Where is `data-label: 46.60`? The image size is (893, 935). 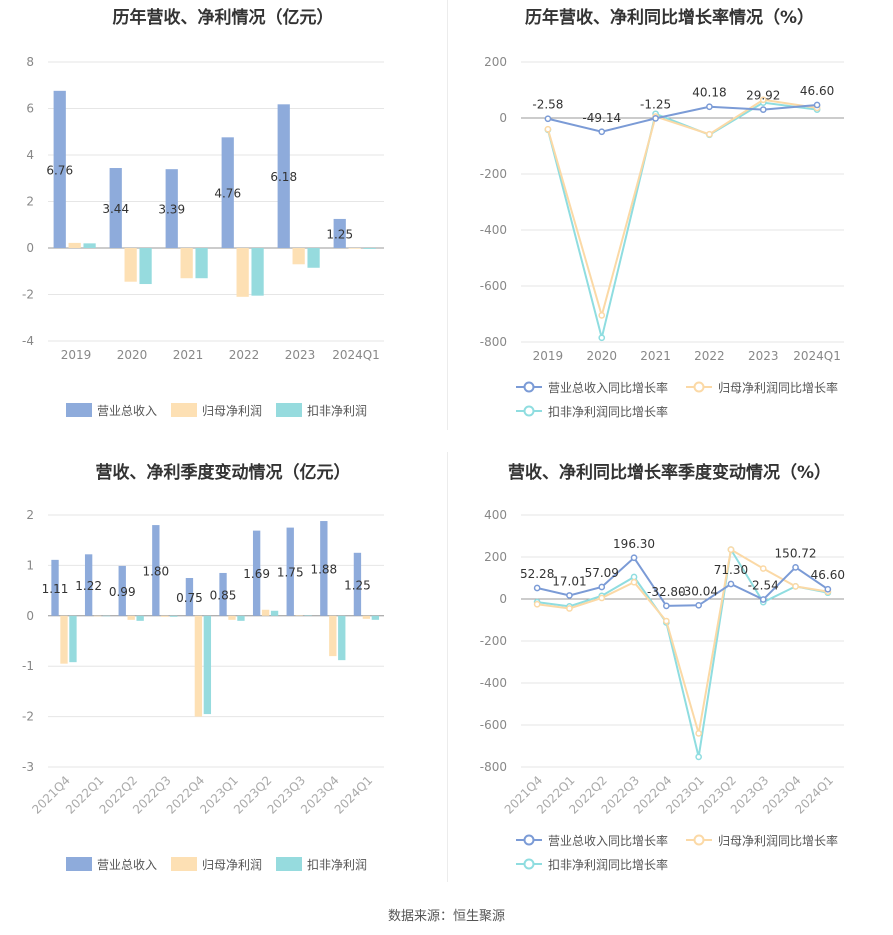
data-label: 46.60 is located at coordinates (828, 575).